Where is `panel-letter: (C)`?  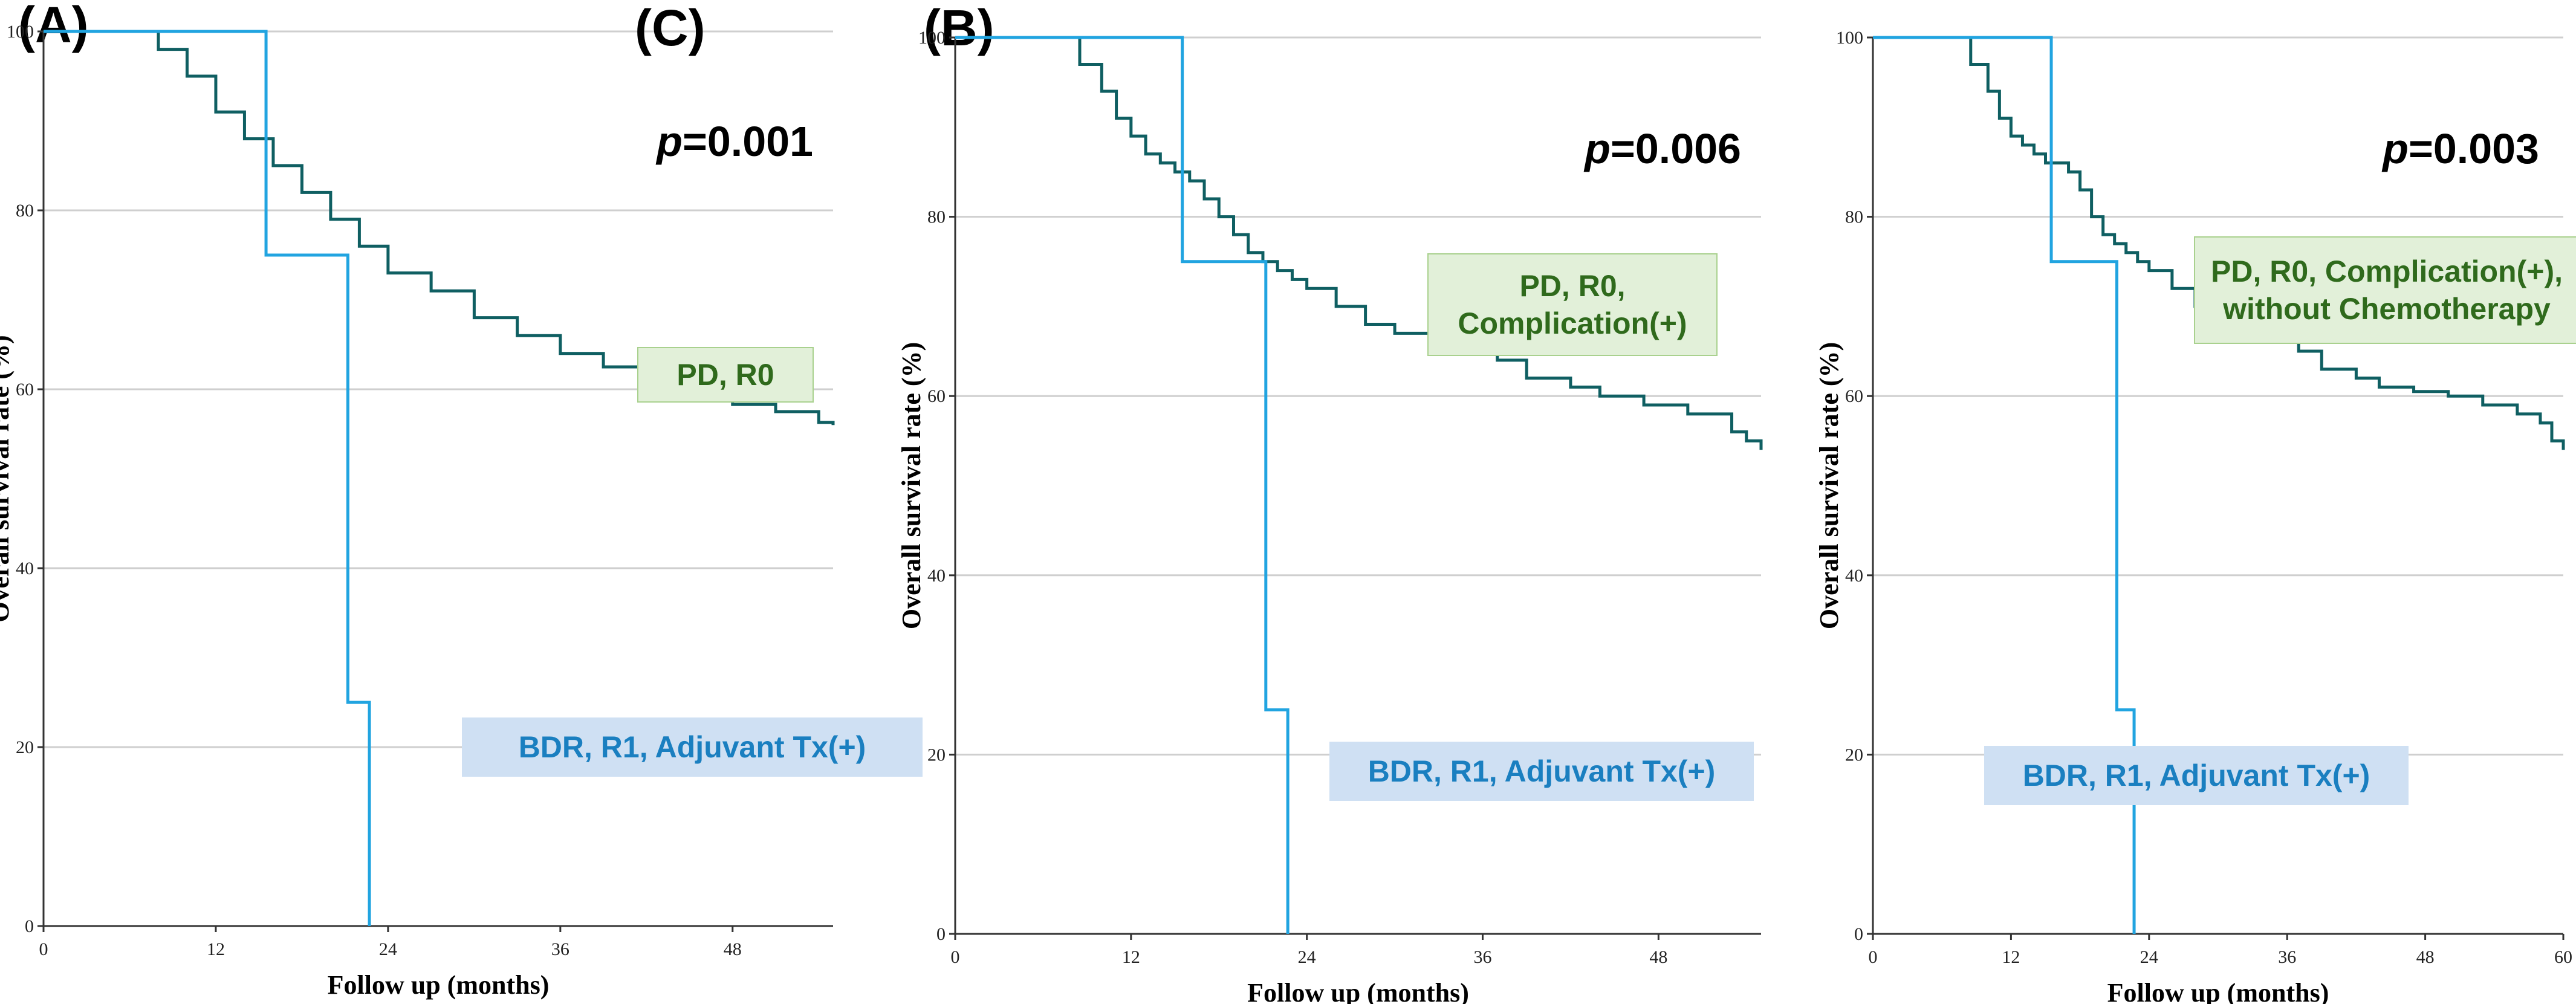
panel-letter: (C) is located at coordinates (670, 28).